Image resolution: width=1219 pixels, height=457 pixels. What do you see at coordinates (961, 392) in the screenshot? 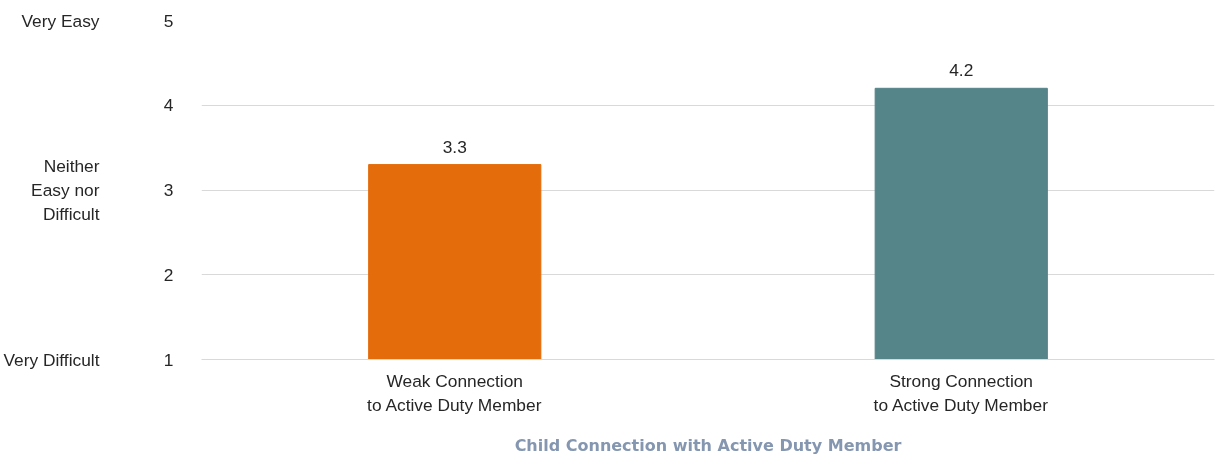
I see `x-tick-label: Strong Connection to Active Duty Member` at bounding box center [961, 392].